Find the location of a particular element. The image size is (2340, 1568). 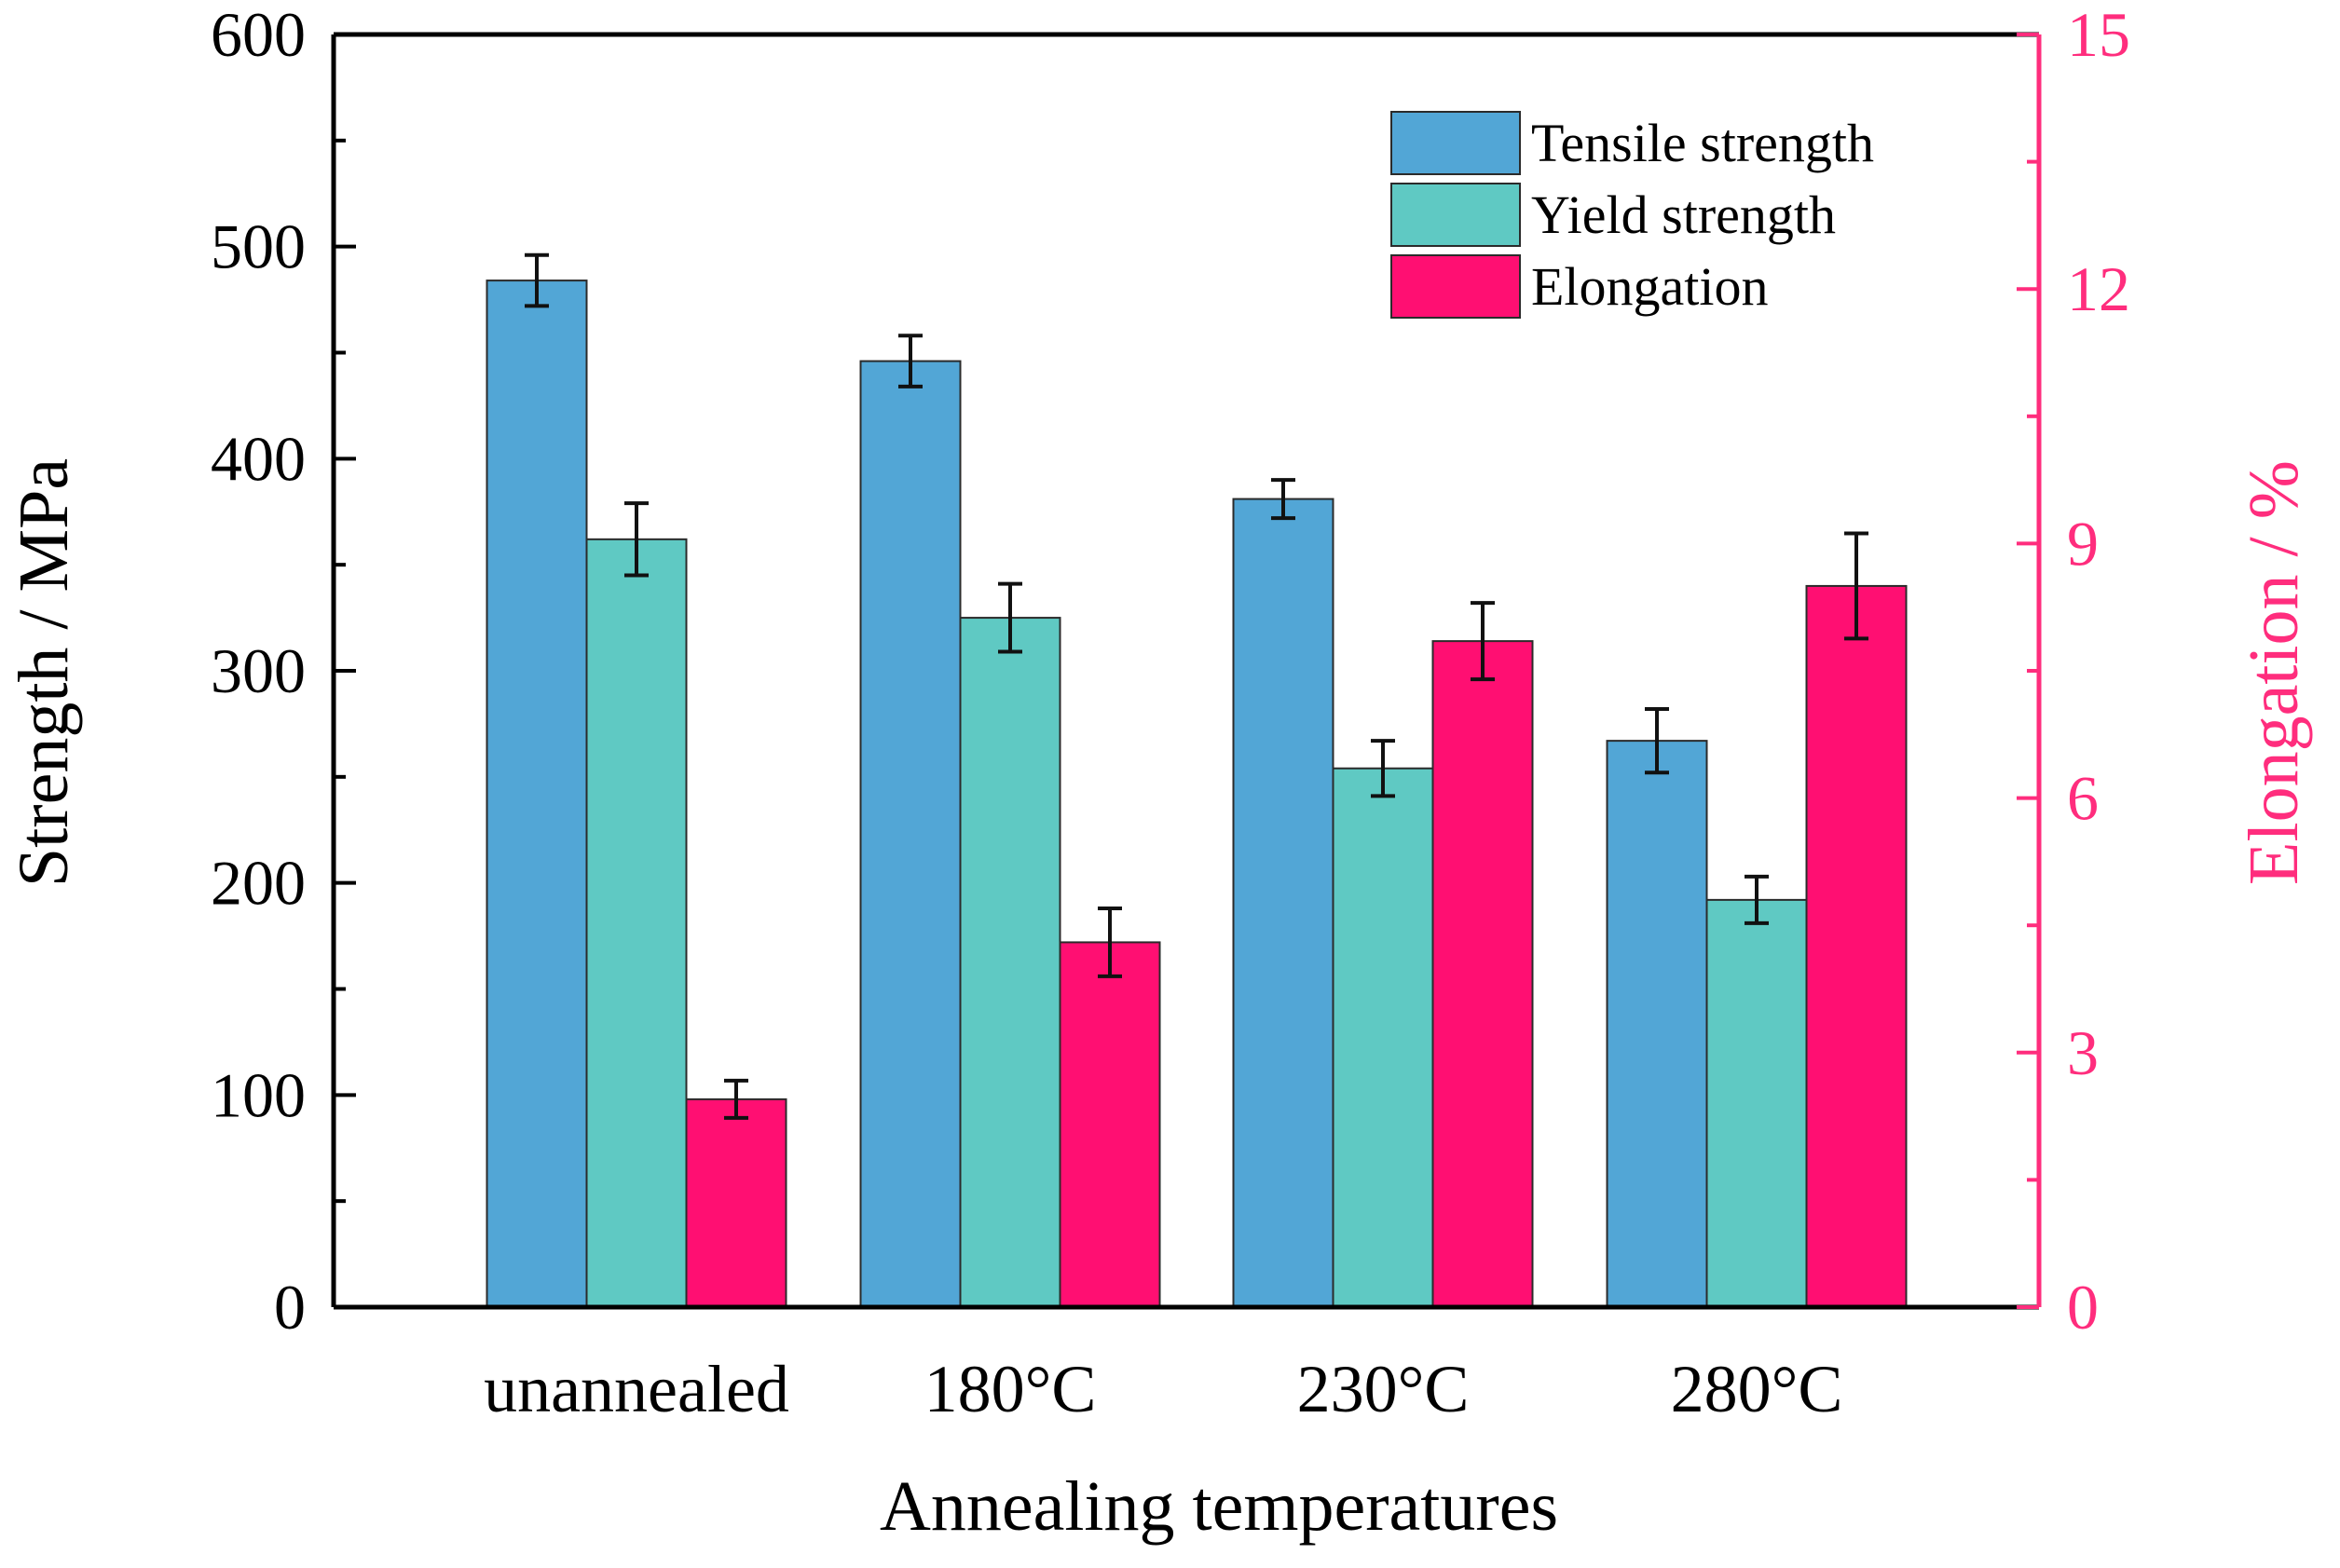

y-right-tick-label: 12 is located at coordinates (2098, 288).